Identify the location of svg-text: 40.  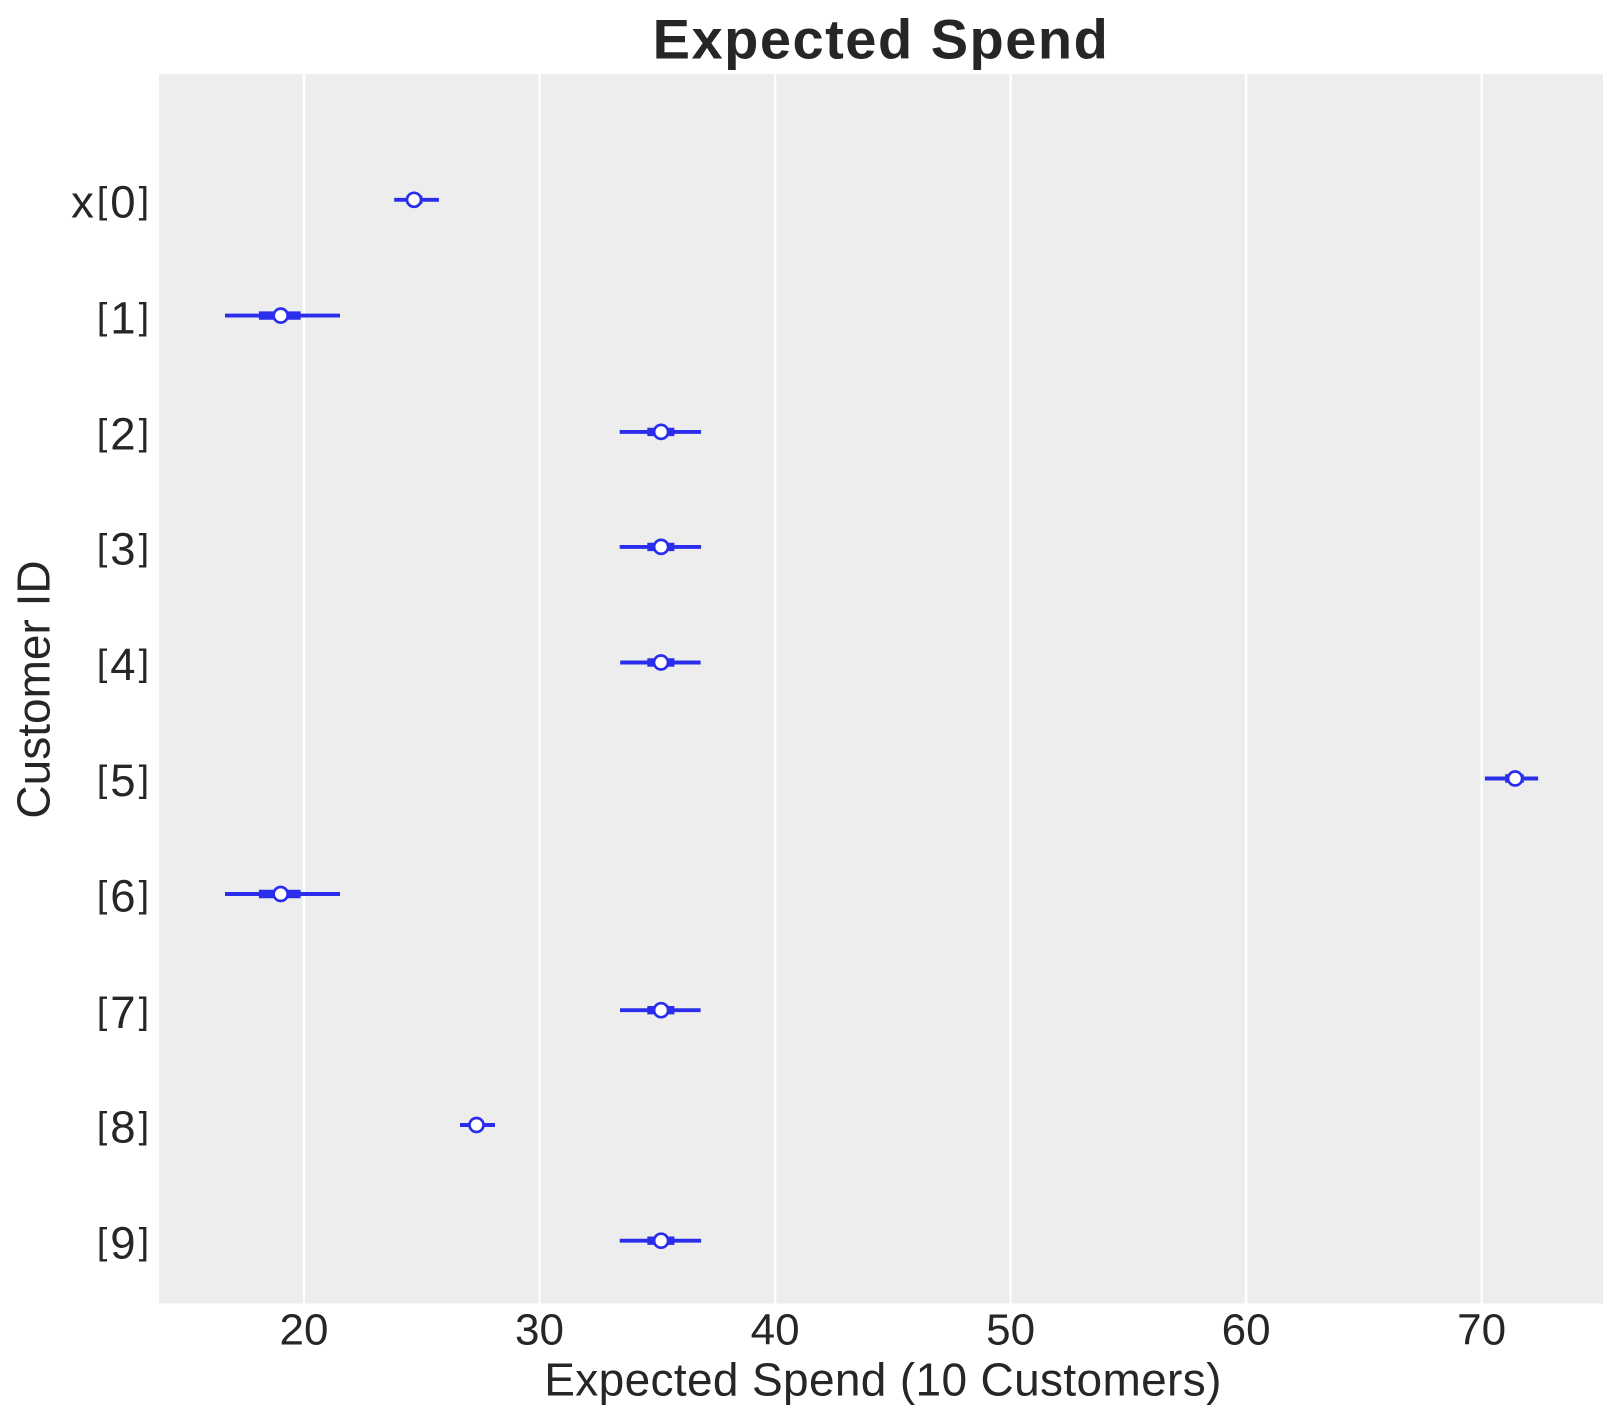
(775, 1330).